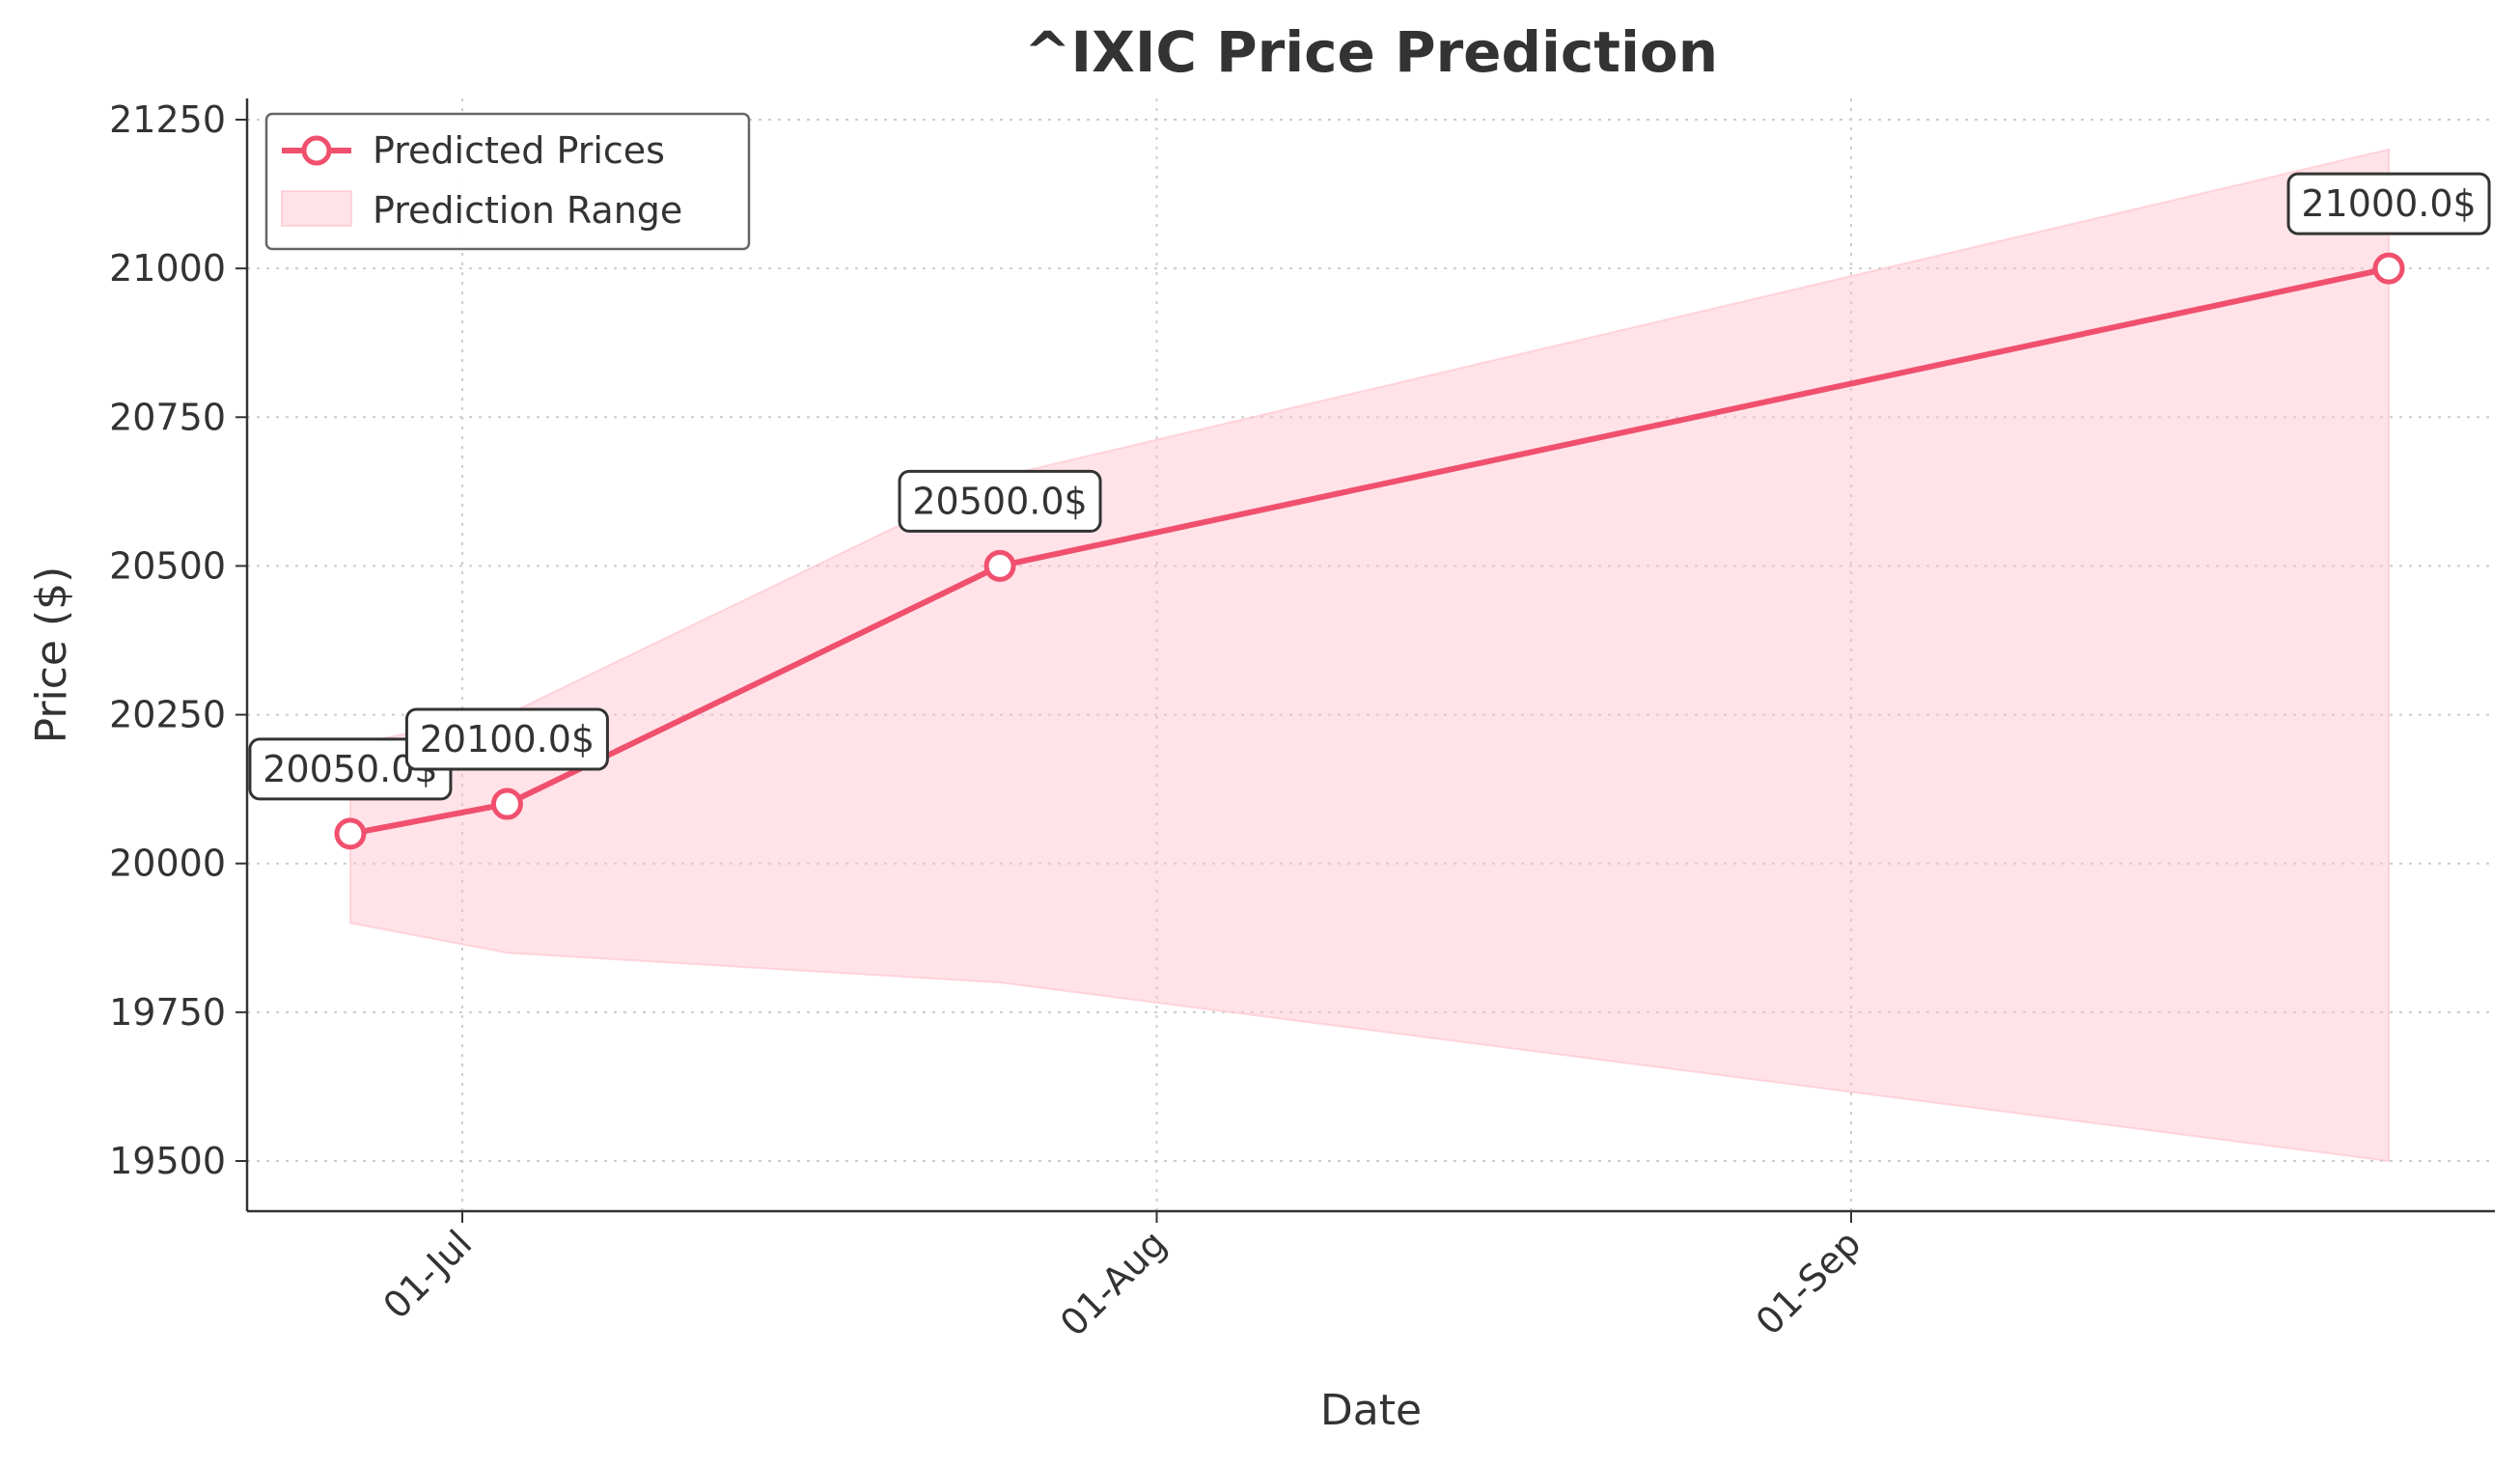 This screenshot has height=1465, width=2520. What do you see at coordinates (167, 565) in the screenshot?
I see `y-tick-label: 20500` at bounding box center [167, 565].